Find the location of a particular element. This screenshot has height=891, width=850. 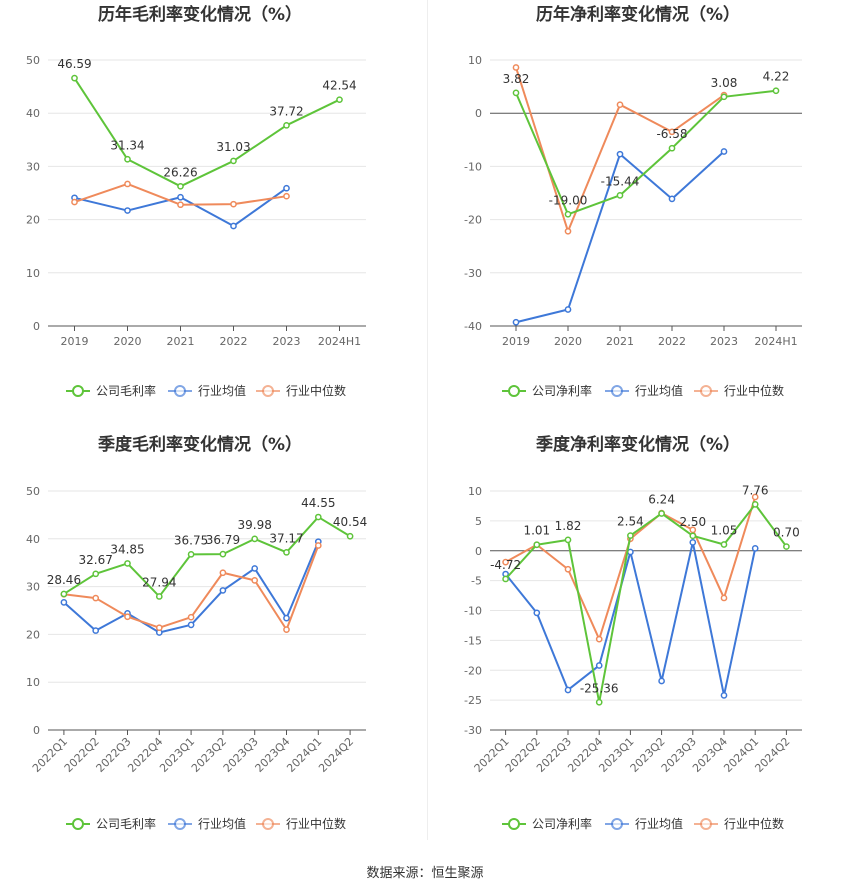

data-label: 7.76 is located at coordinates (755, 490).